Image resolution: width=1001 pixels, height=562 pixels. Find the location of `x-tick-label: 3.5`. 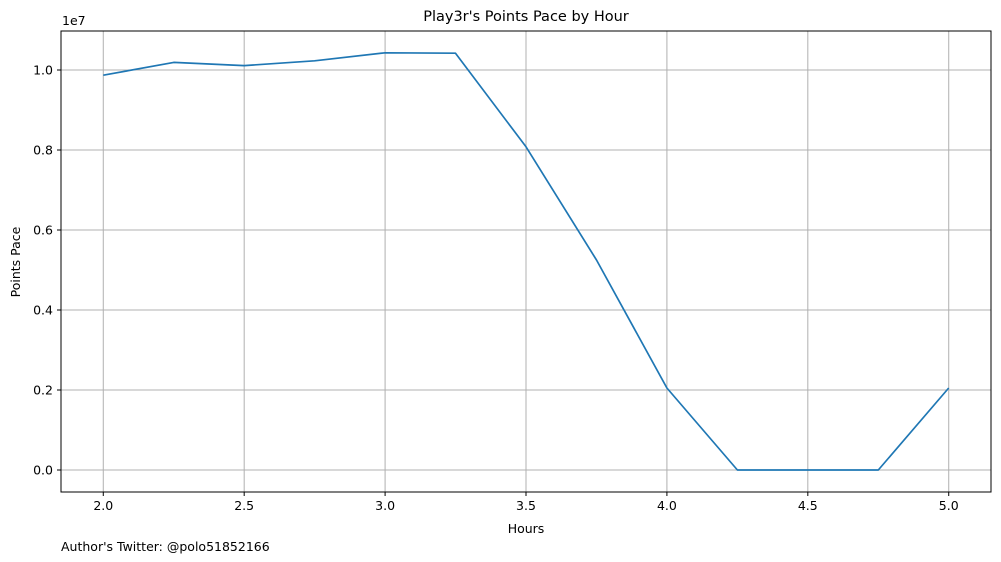

x-tick-label: 3.5 is located at coordinates (526, 505).